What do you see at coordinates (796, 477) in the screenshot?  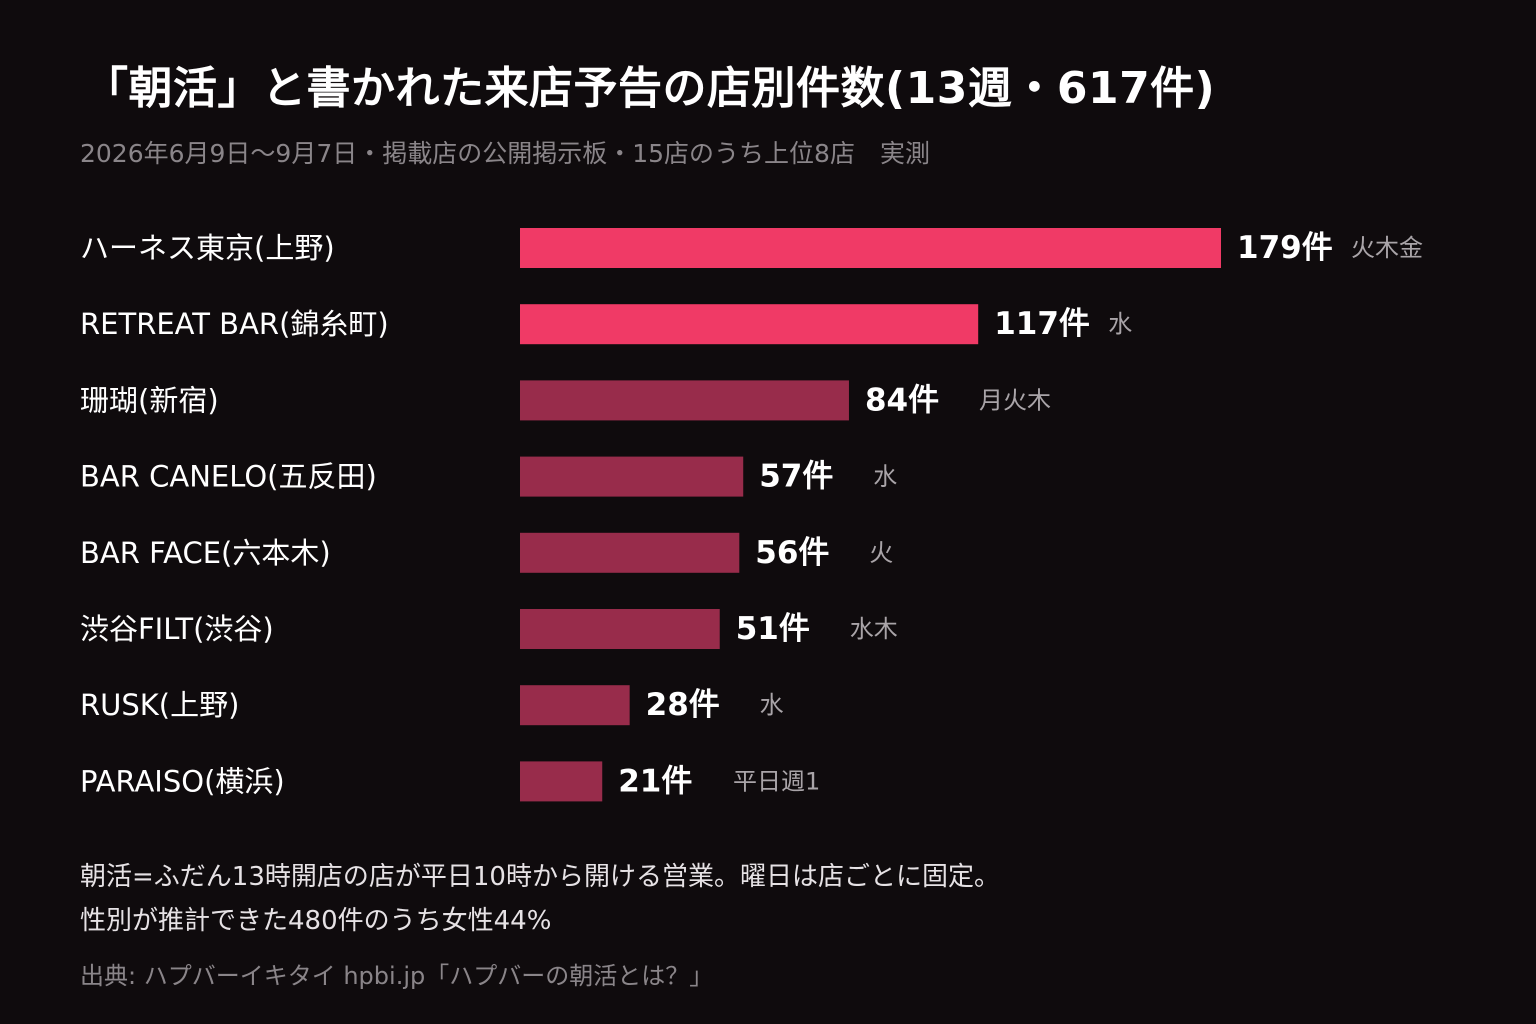 I see `value-label: 57件` at bounding box center [796, 477].